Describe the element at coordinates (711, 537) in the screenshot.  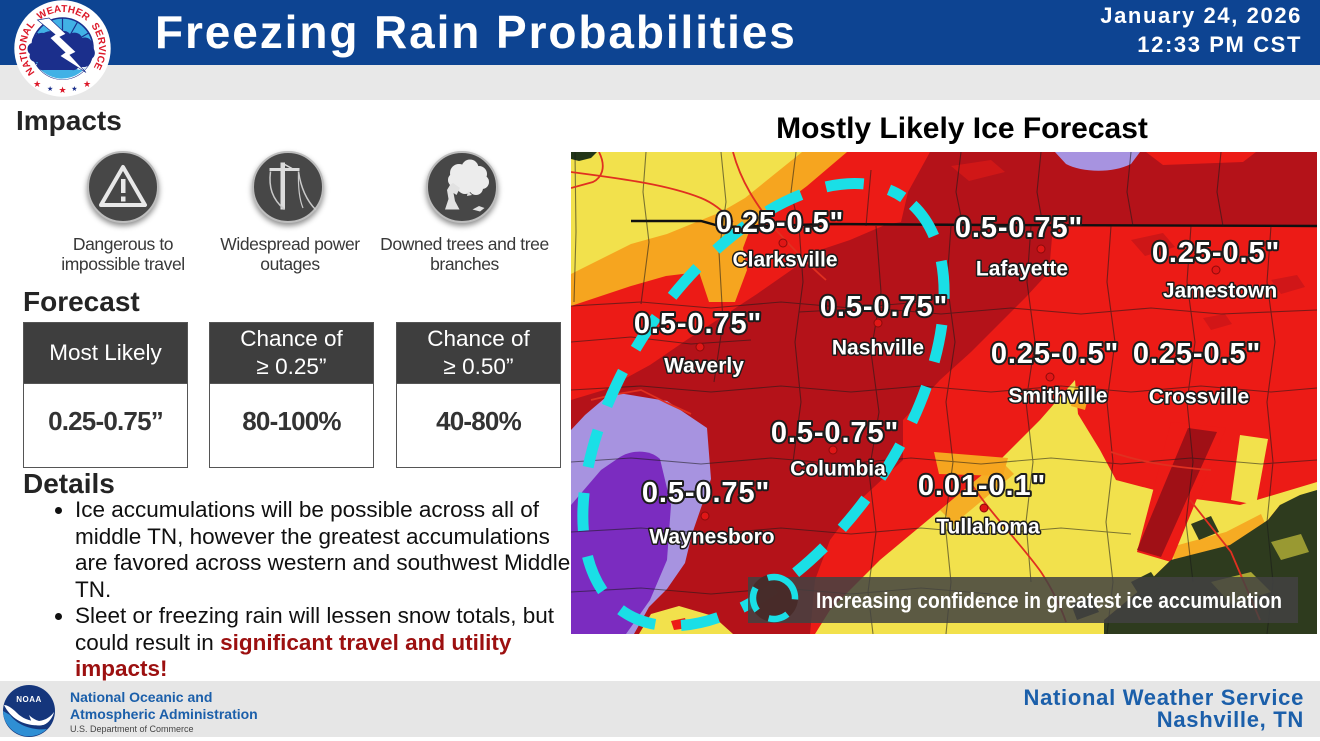
I see `svg-text: Waynesboro` at that location.